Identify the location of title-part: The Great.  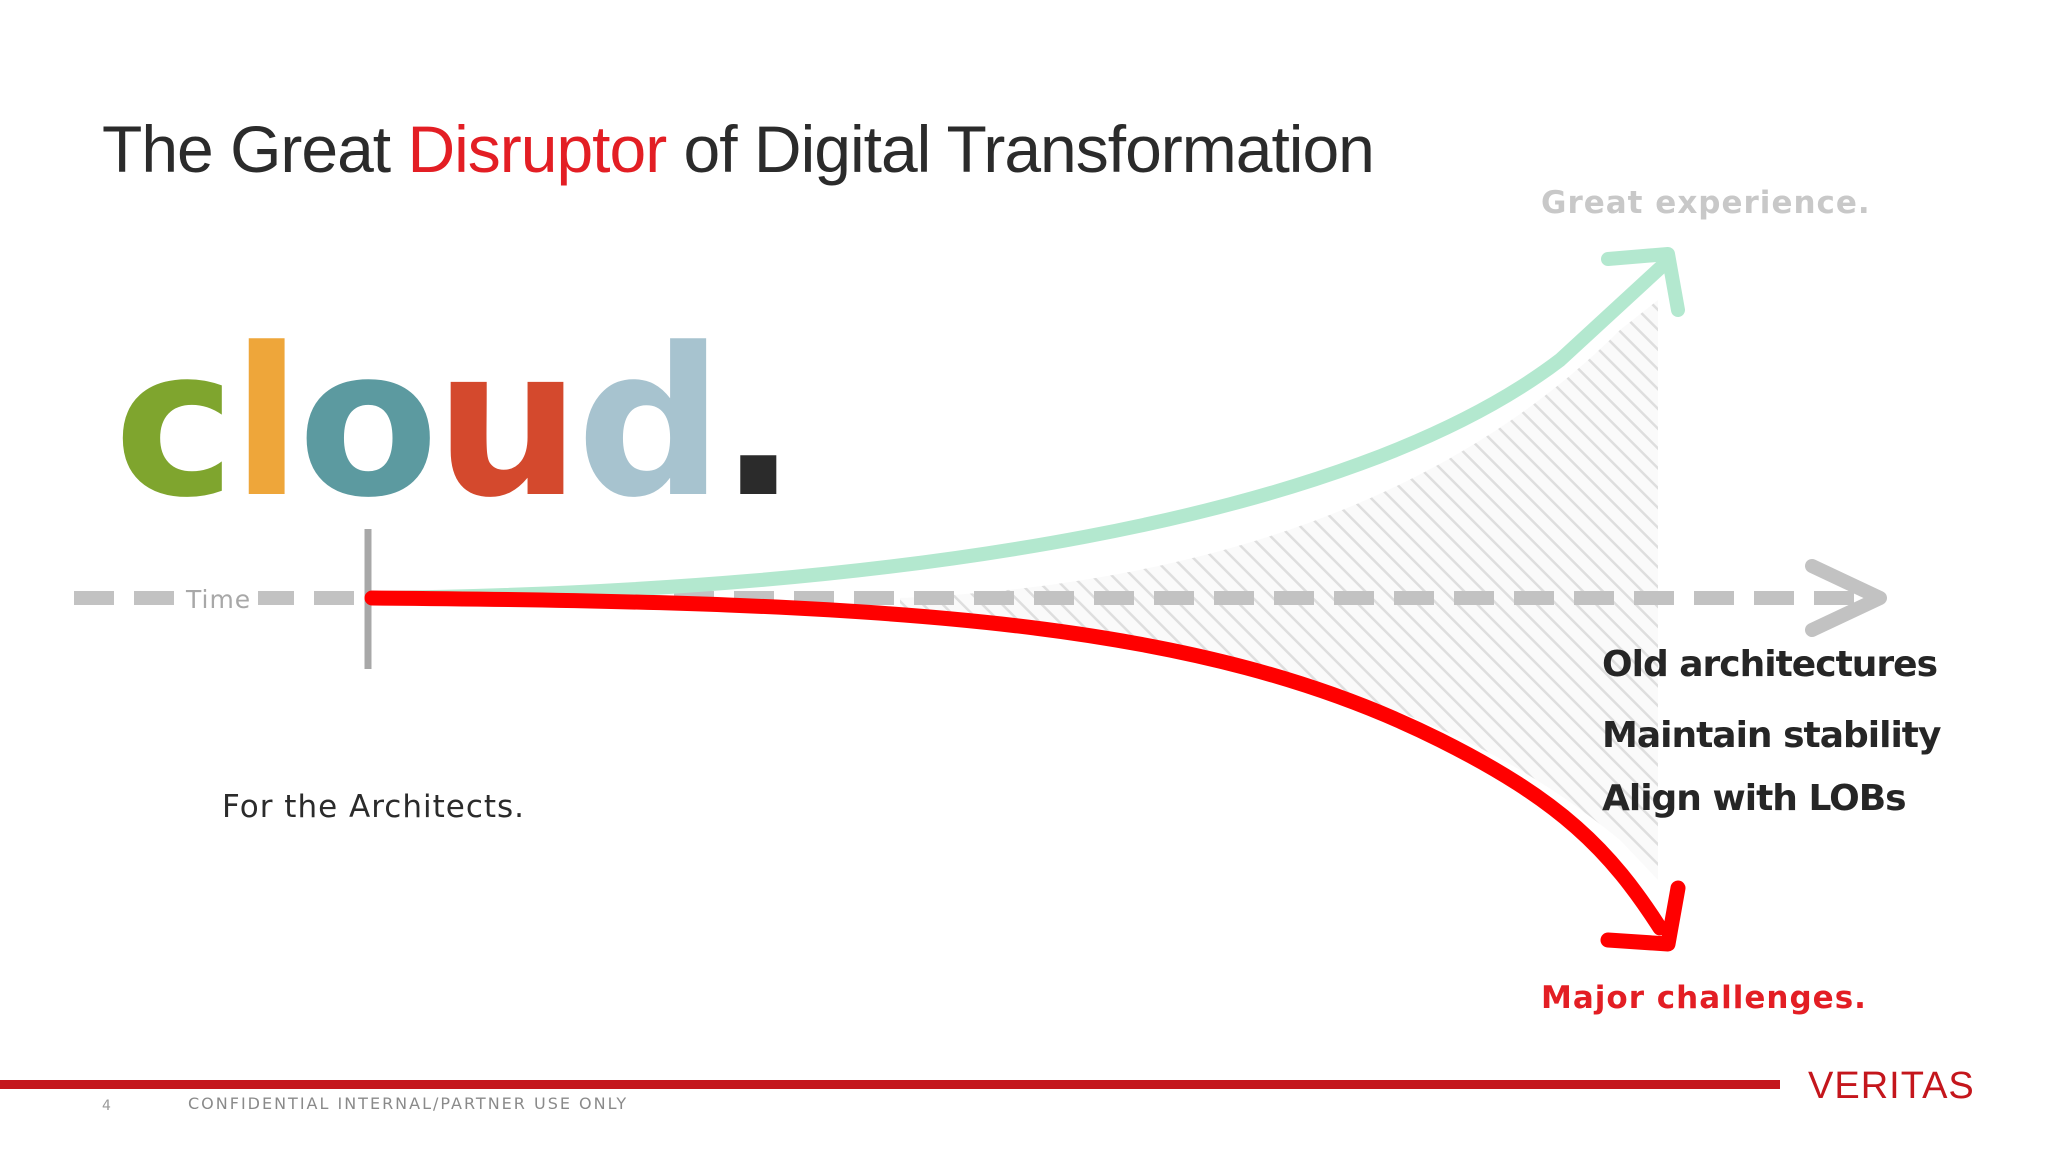
(254, 149).